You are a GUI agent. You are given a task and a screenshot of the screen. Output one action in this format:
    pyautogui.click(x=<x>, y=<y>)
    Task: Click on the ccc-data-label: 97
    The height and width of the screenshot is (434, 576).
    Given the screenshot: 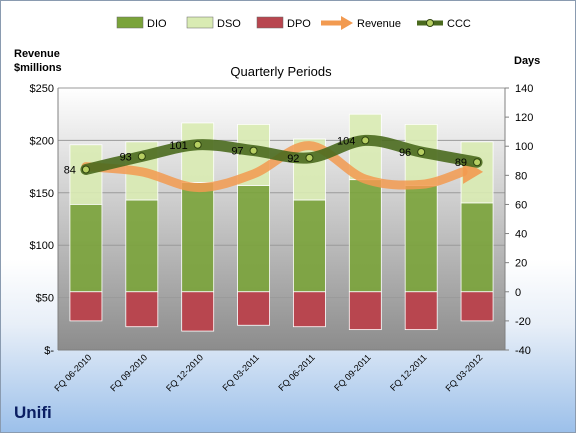 What is the action you would take?
    pyautogui.click(x=237, y=152)
    